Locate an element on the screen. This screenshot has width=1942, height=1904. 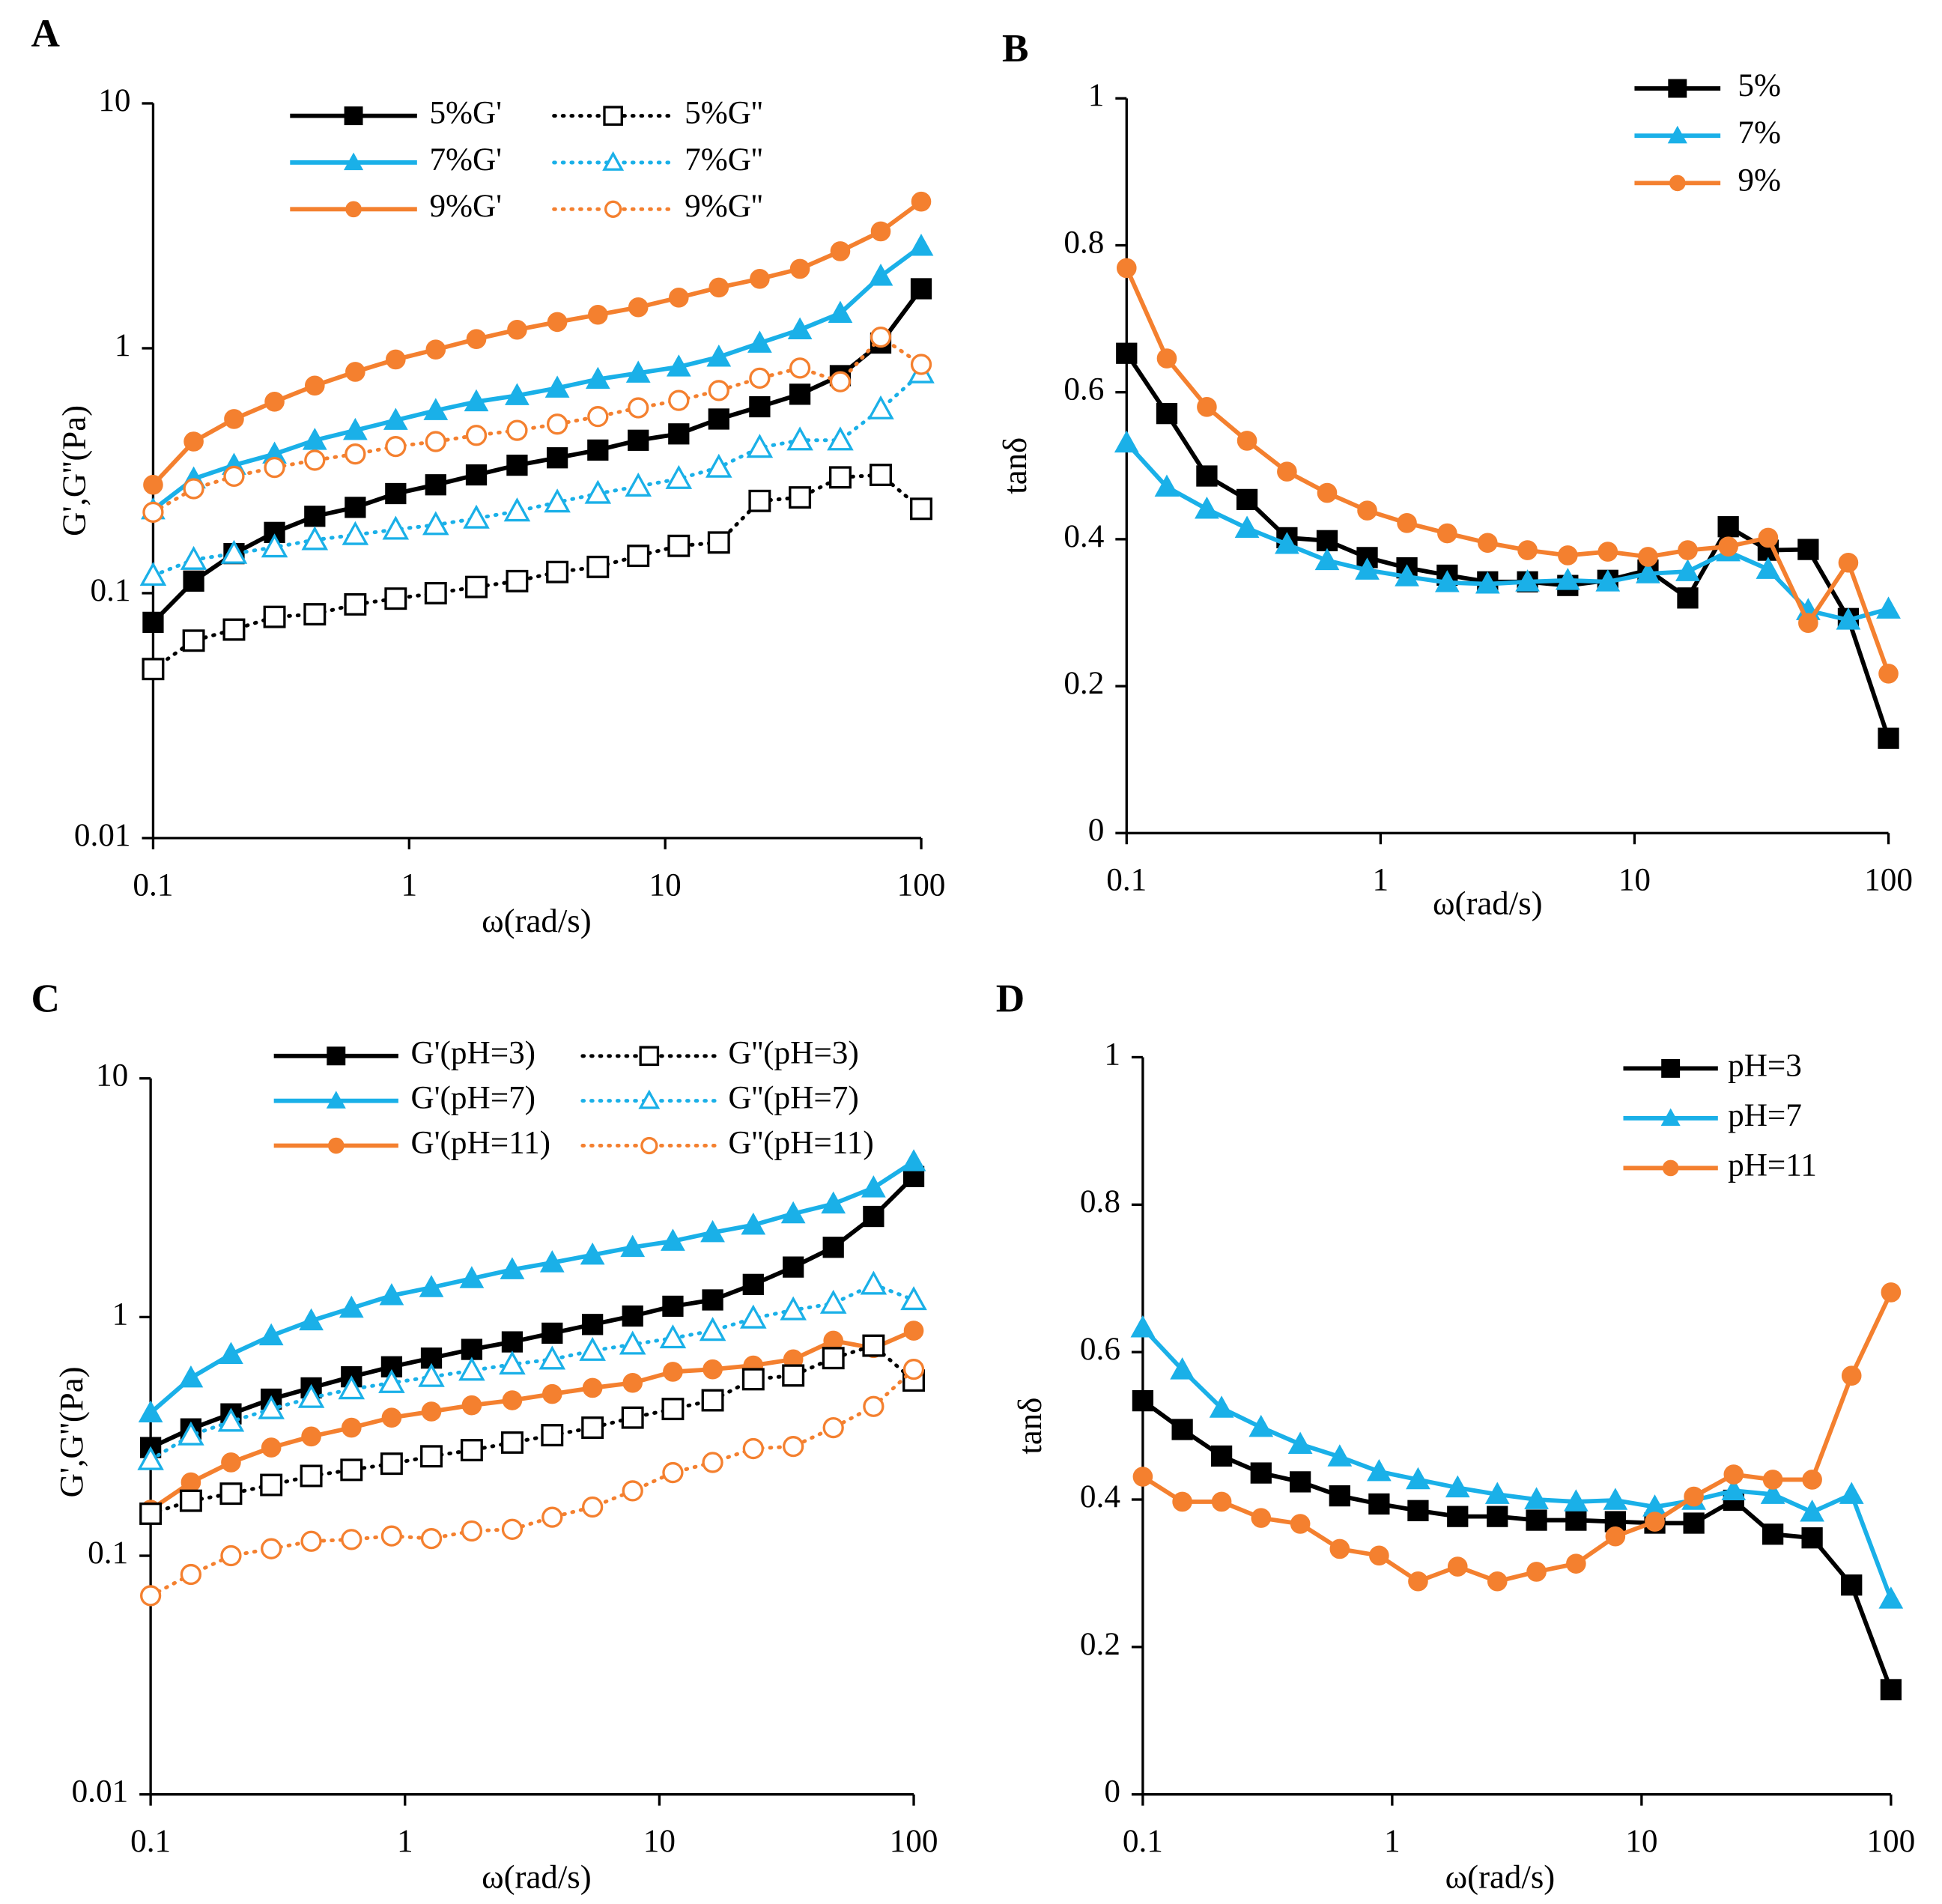
y-tick-label: 0.2 is located at coordinates (1100, 1644).